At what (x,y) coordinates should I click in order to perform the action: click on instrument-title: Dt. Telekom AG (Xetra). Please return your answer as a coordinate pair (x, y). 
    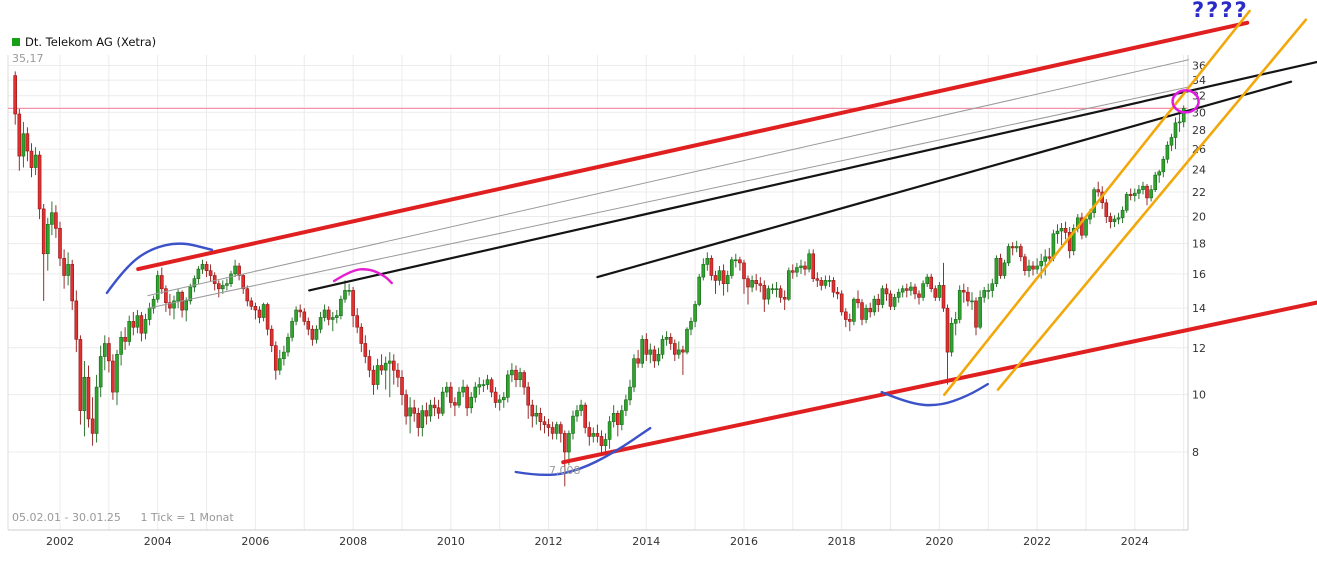
    Looking at the image, I should click on (84, 42).